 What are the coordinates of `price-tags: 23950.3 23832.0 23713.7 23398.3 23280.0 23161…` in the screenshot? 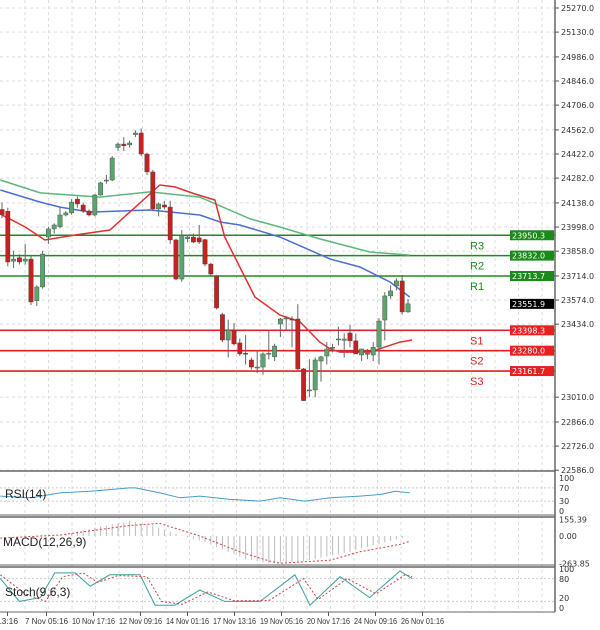 It's located at (532, 303).